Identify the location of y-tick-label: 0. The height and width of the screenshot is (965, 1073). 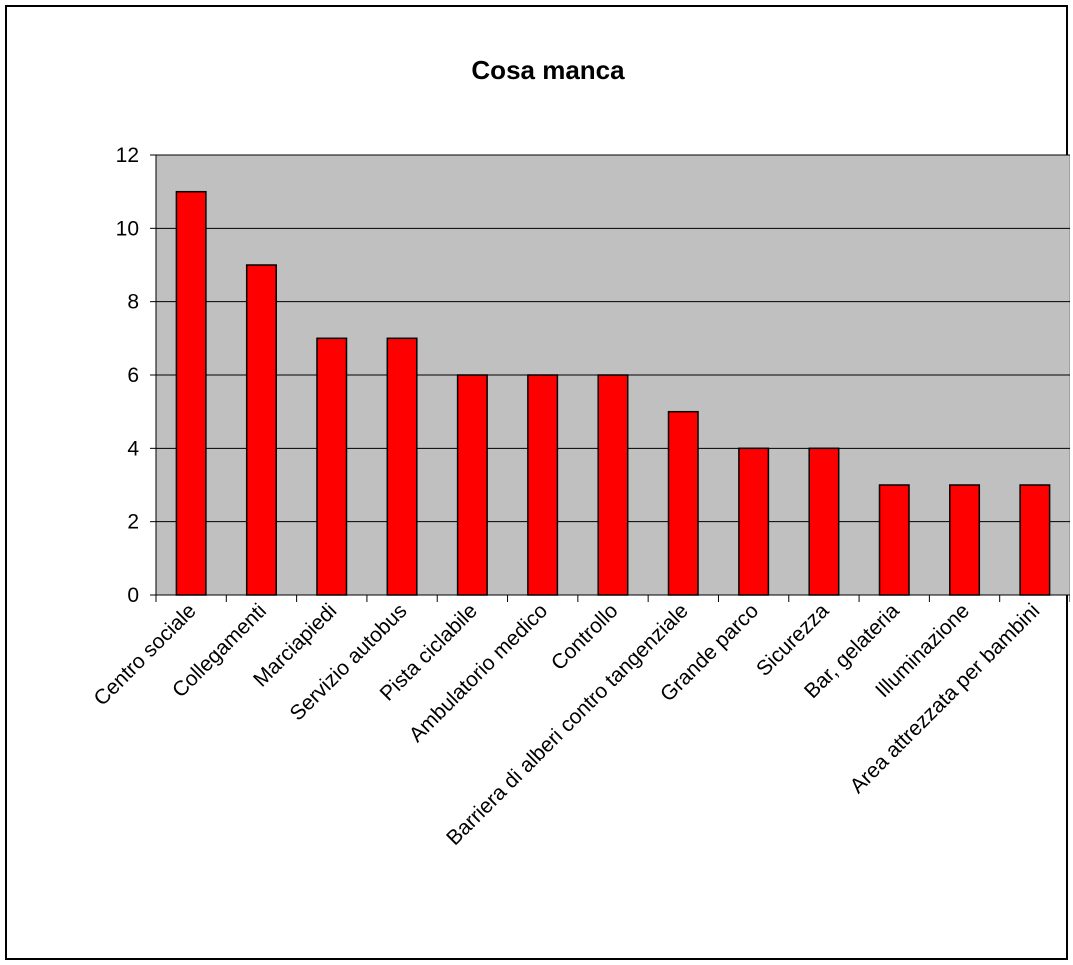
(133, 595).